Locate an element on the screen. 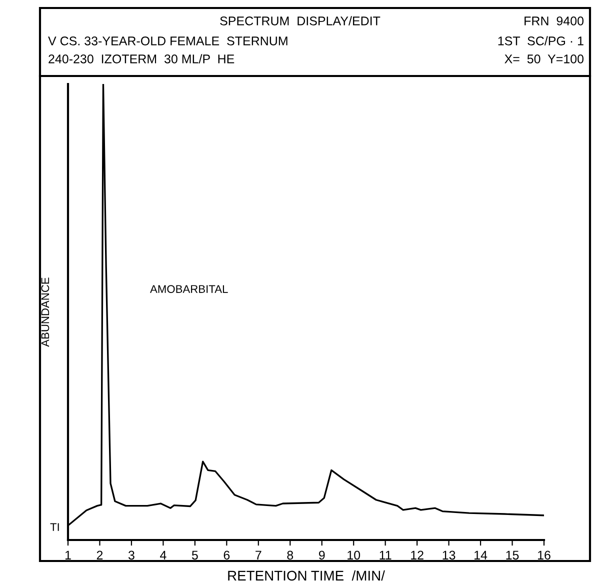  x-tick-label: 5 is located at coordinates (195, 555).